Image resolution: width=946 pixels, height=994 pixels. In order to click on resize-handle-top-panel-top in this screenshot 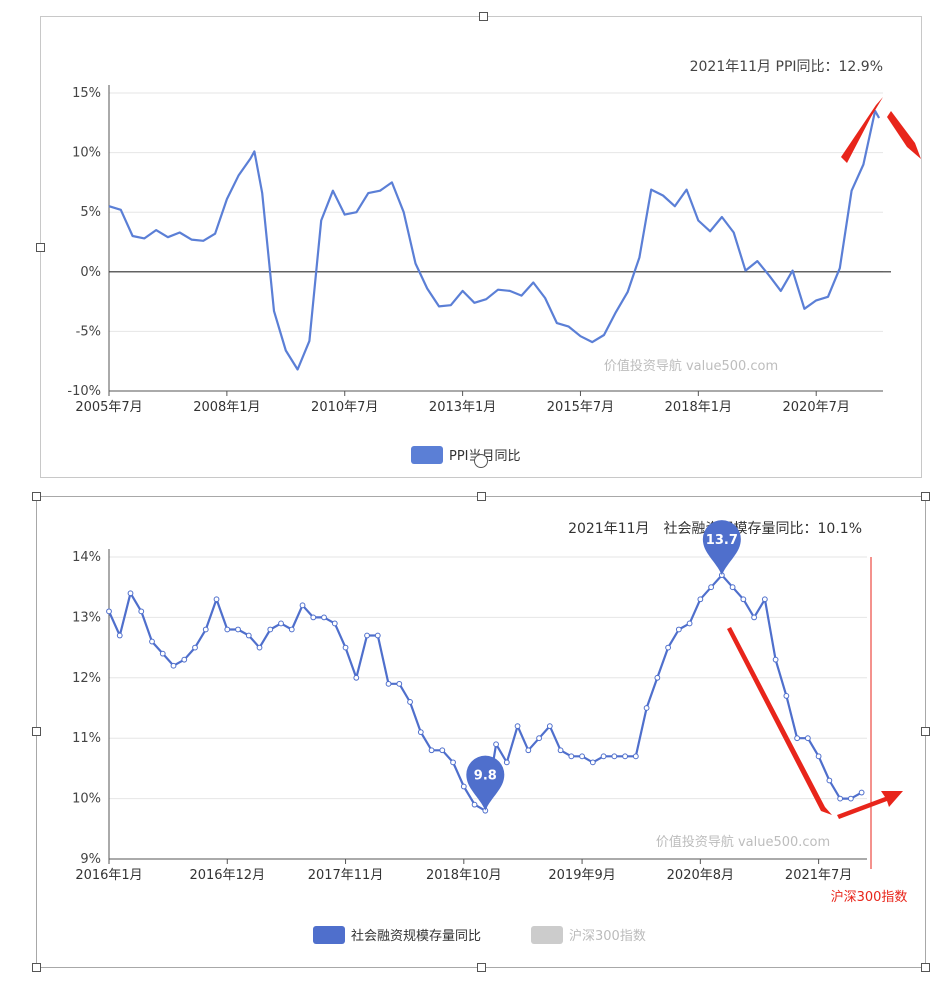, I will do `click(483, 16)`.